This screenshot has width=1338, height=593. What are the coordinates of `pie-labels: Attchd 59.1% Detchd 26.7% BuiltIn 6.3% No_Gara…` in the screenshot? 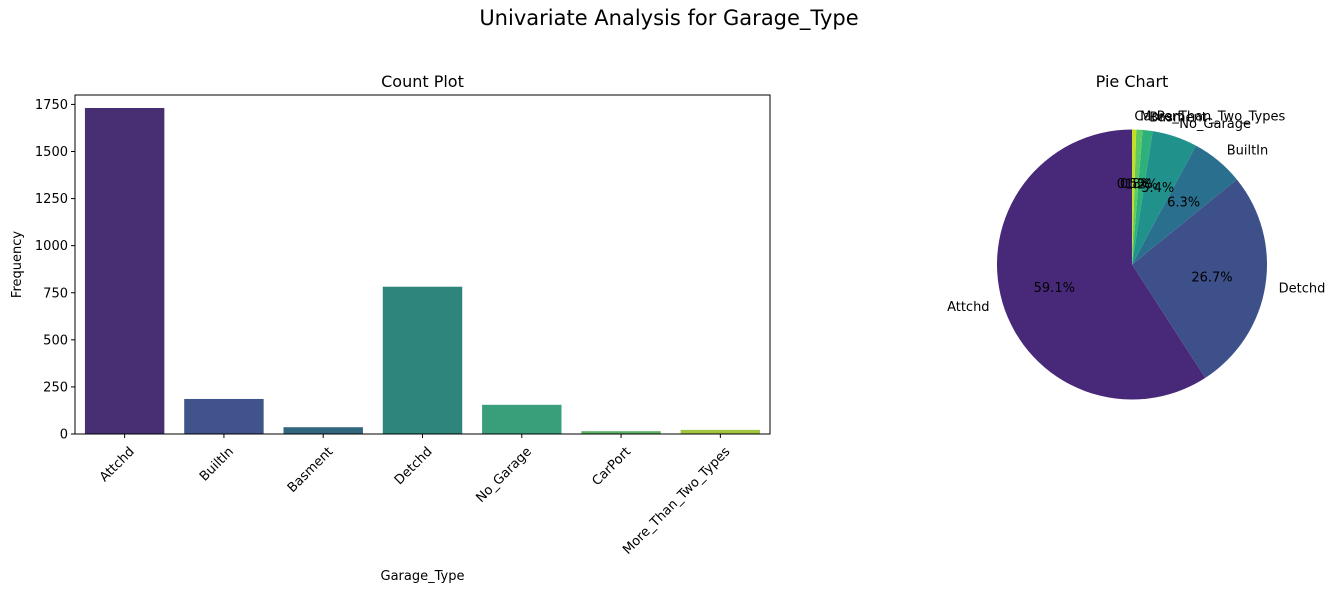 It's located at (1136, 212).